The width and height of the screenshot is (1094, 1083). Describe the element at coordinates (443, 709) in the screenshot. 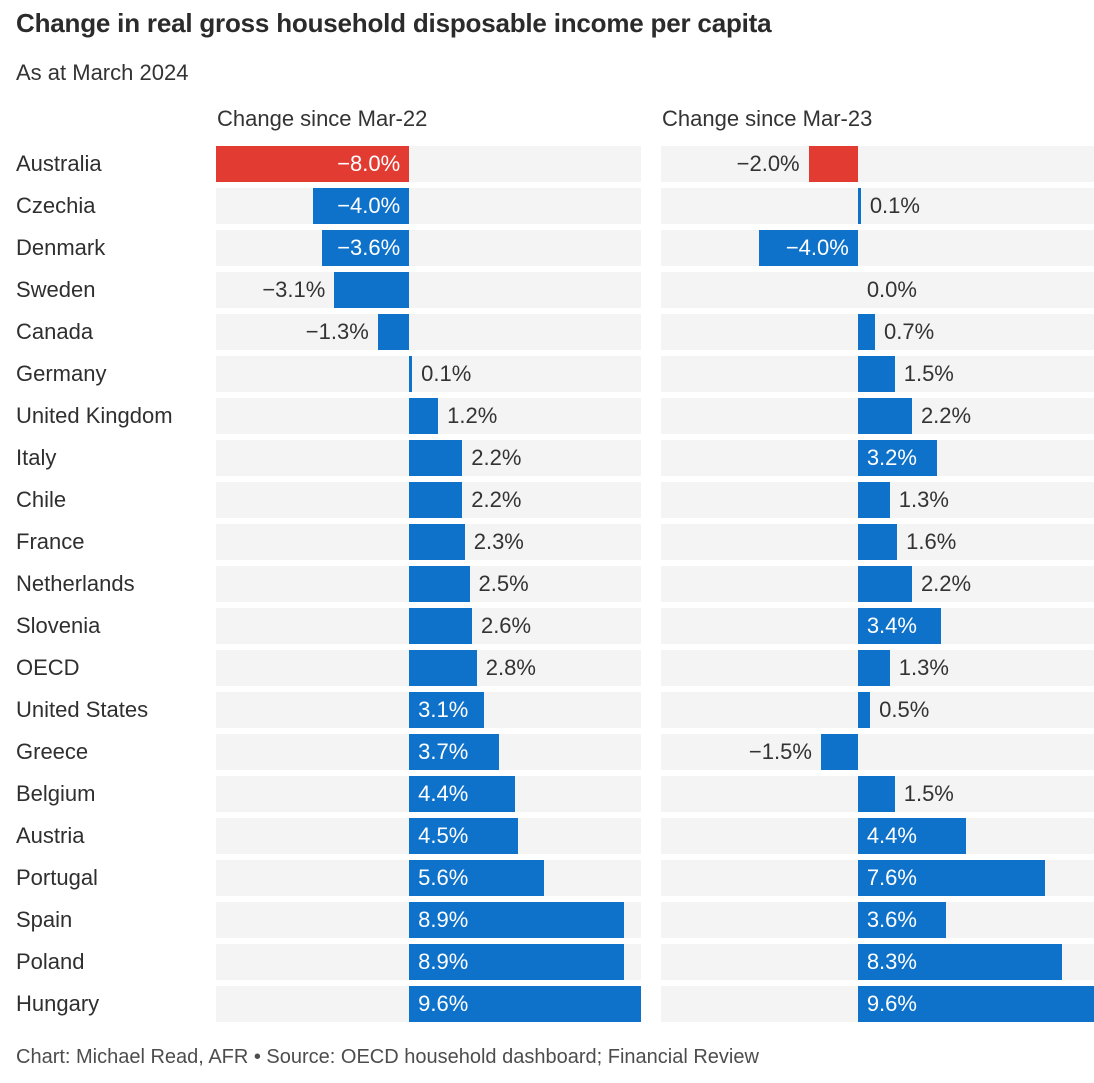

I see `value-label: 3.1%` at that location.